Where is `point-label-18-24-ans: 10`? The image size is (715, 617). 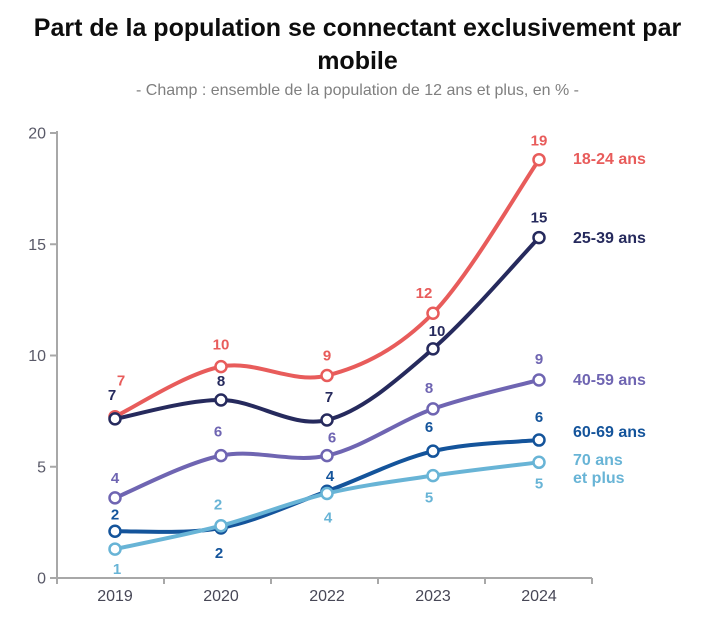
point-label-18-24-ans: 10 is located at coordinates (221, 345).